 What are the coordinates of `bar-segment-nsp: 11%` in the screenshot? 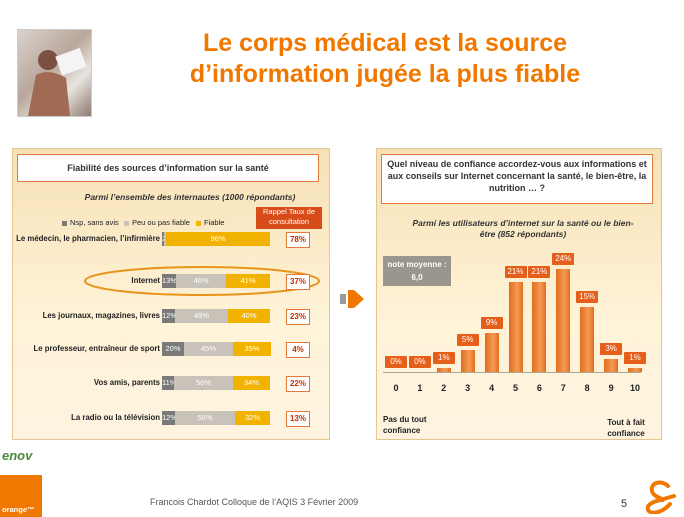 It's located at (168, 383).